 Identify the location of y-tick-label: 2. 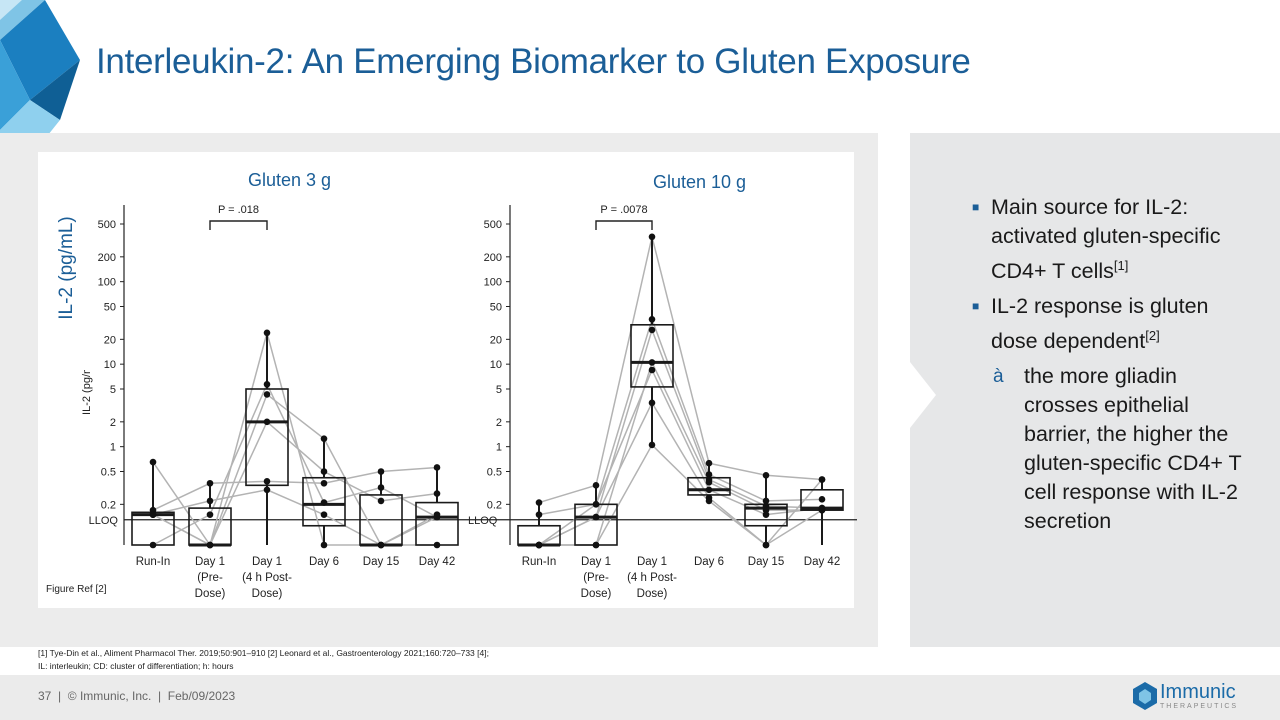
(499, 423).